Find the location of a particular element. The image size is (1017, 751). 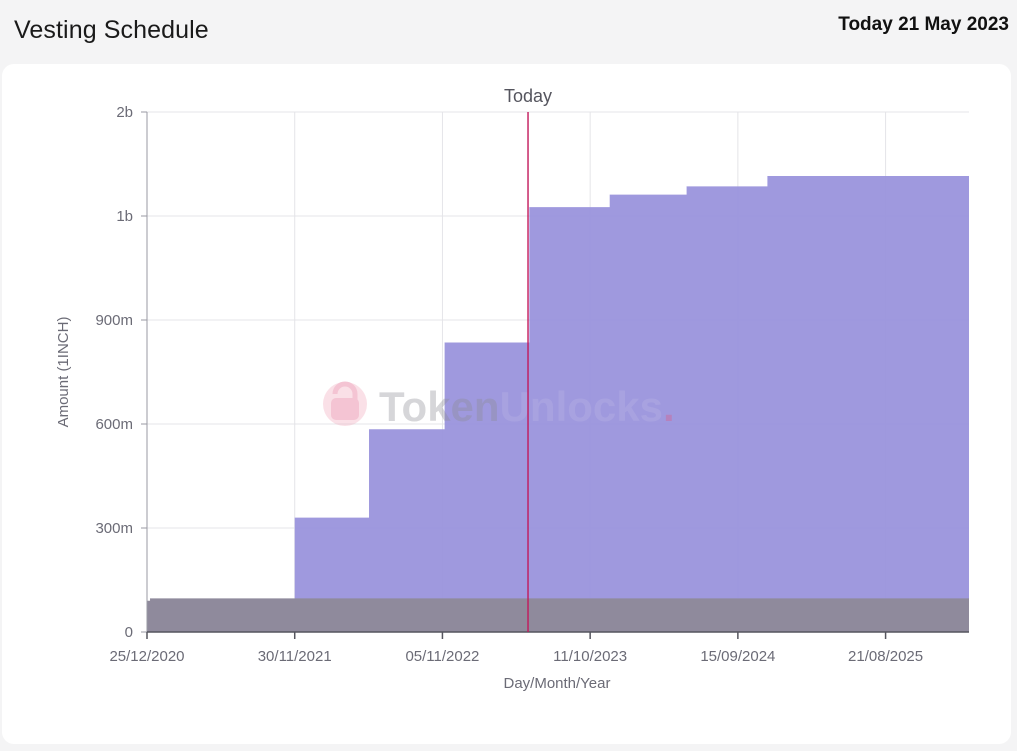

watermark-brand-unlocks: Unlocks is located at coordinates (581, 406).